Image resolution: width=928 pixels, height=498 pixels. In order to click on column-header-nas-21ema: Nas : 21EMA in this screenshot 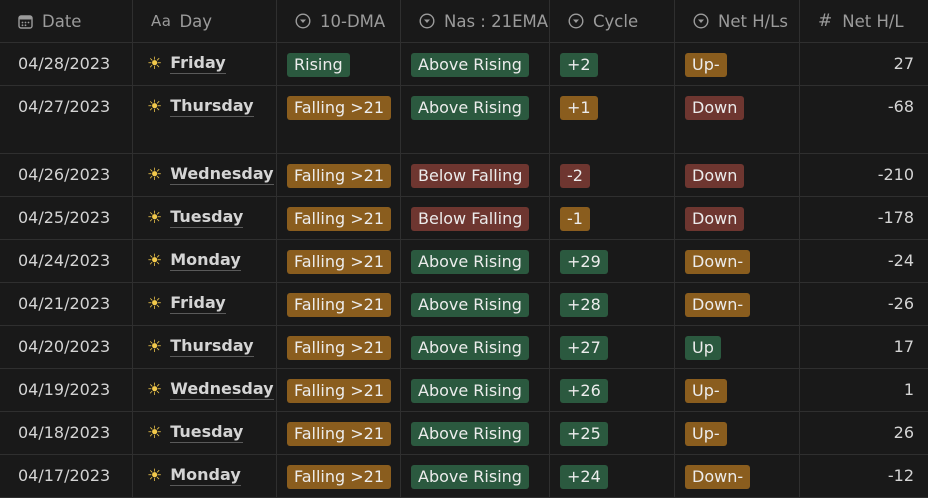, I will do `click(475, 21)`.